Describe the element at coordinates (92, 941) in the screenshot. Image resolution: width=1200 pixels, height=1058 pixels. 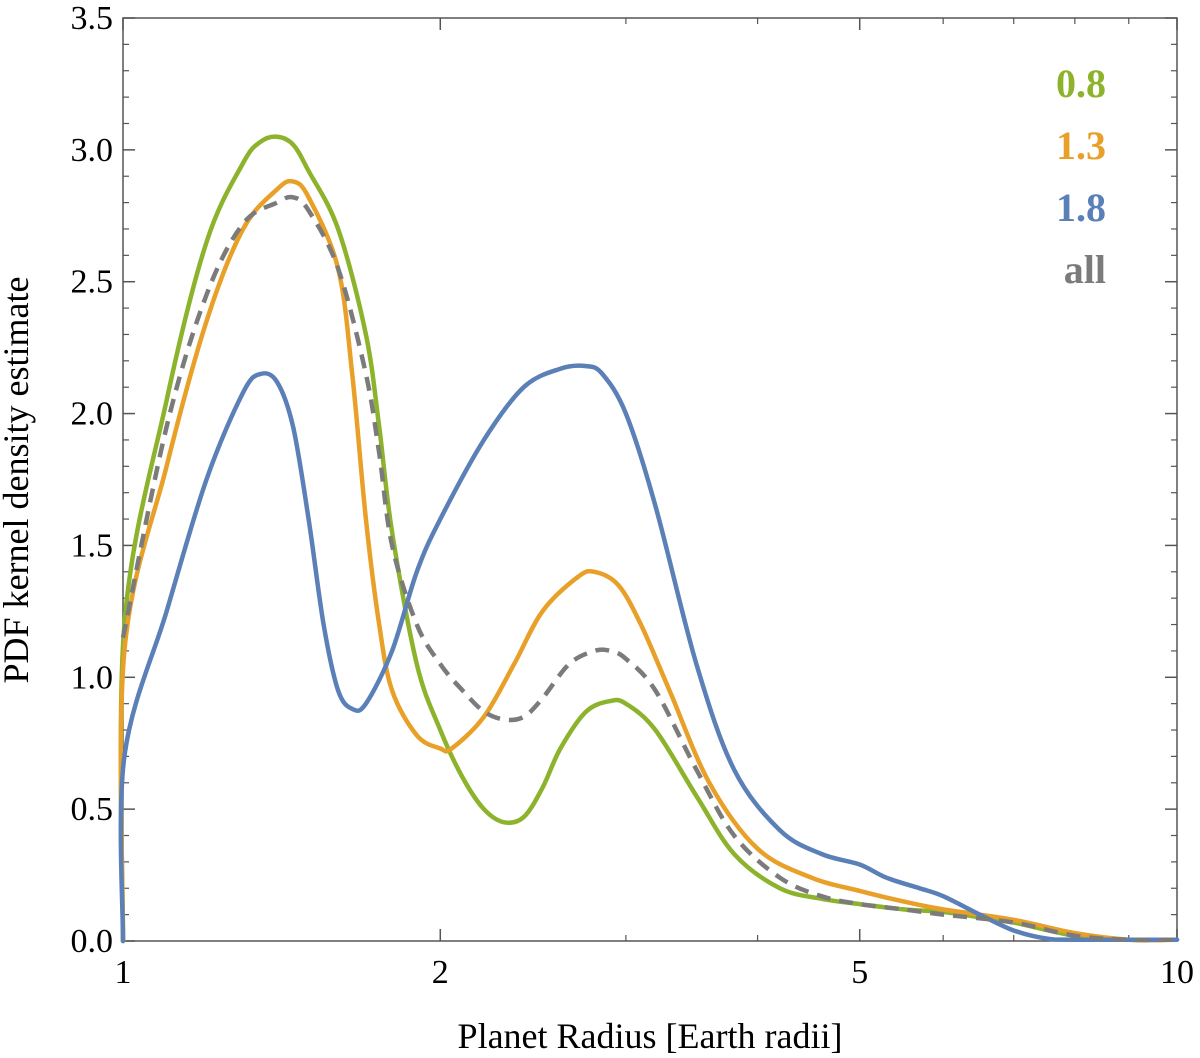
I see `y-tick-label: 0.0` at that location.